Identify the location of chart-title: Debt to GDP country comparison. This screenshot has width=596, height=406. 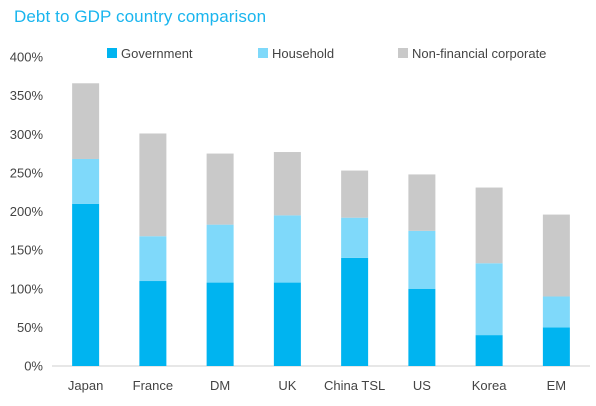
(140, 16).